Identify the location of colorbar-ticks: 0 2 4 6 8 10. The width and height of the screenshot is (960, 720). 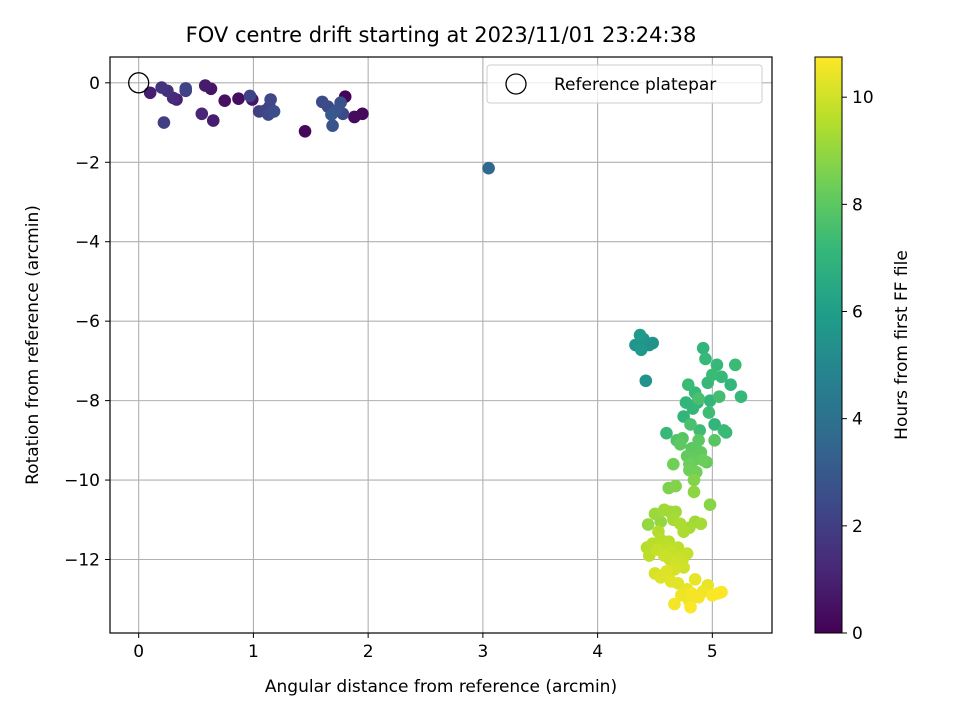
(858, 366).